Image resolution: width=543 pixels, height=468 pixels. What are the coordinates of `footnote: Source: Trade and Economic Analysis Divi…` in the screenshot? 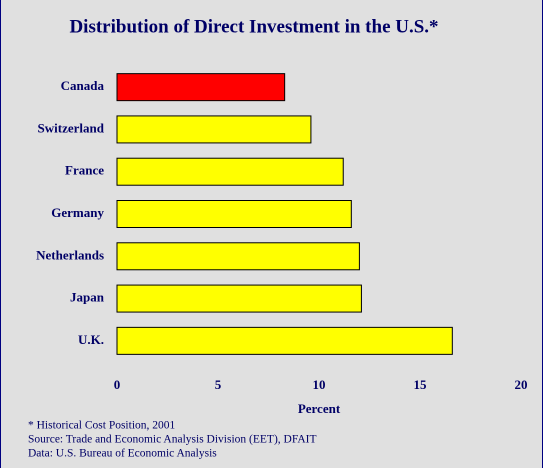 It's located at (172, 440).